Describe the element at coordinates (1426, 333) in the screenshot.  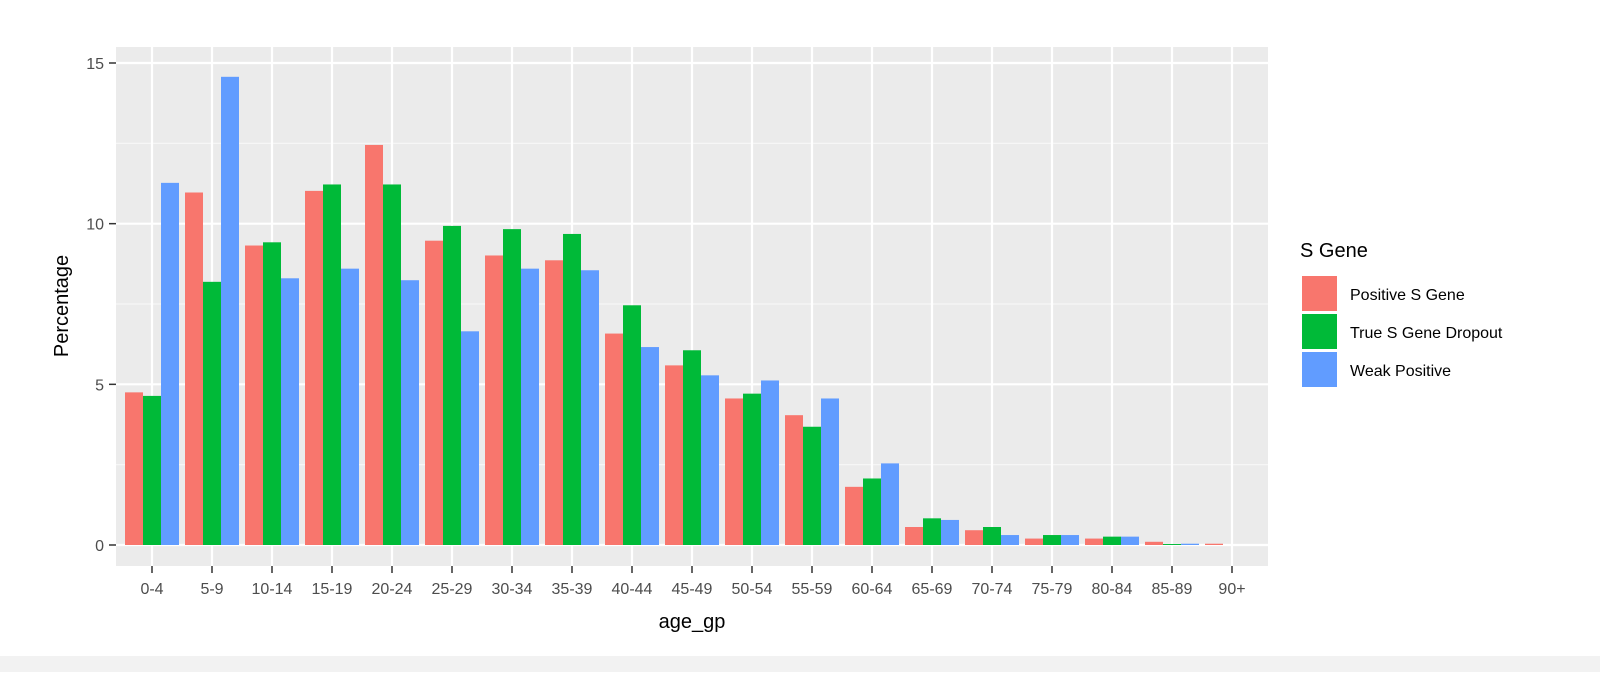
I see `legend-label: True S Gene Dropout` at that location.